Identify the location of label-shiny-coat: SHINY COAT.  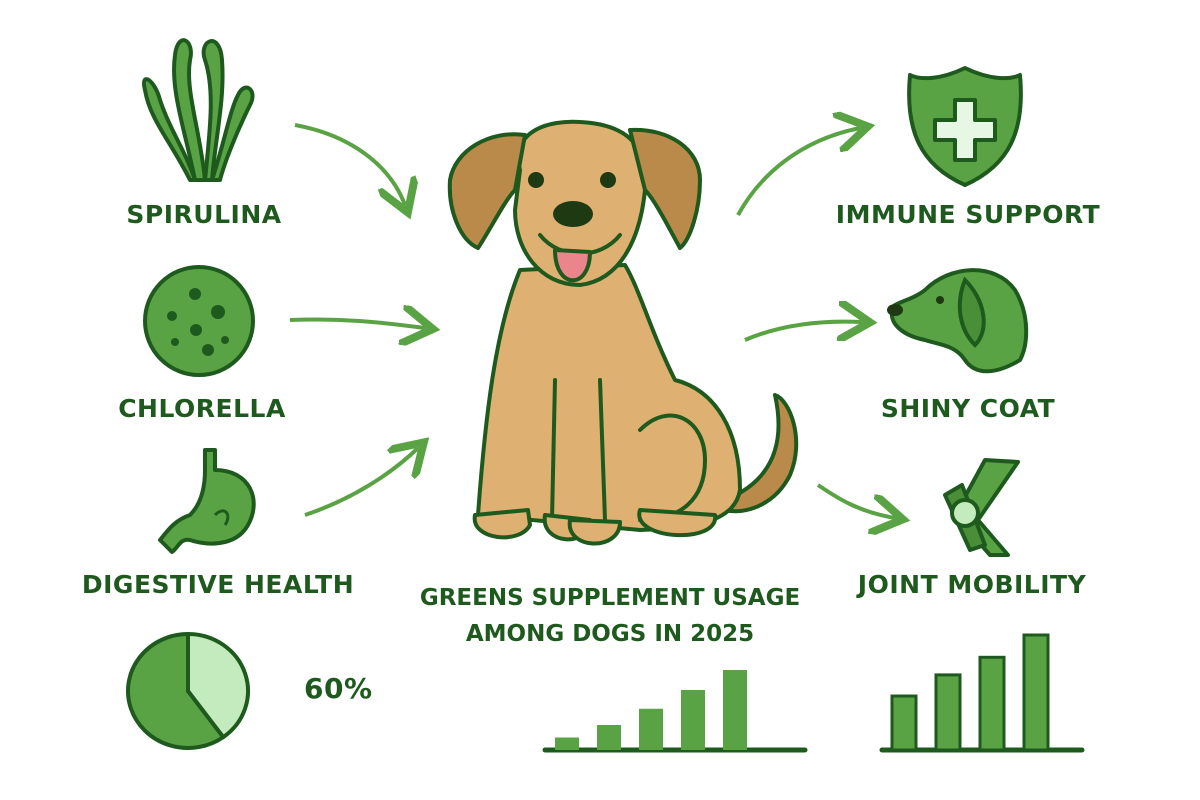
(968, 408).